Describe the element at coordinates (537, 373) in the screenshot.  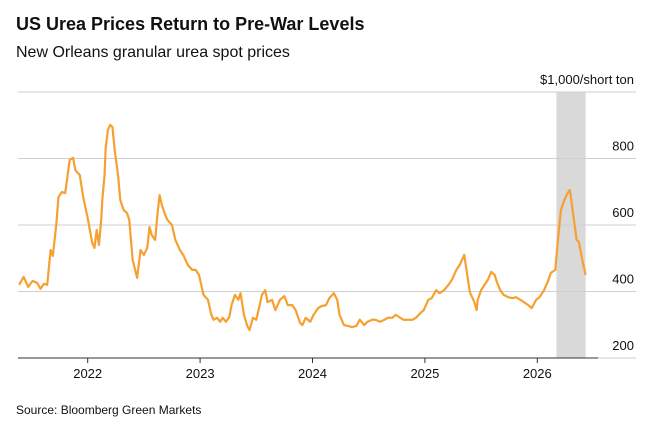
I see `x-tick-label: 2026` at that location.